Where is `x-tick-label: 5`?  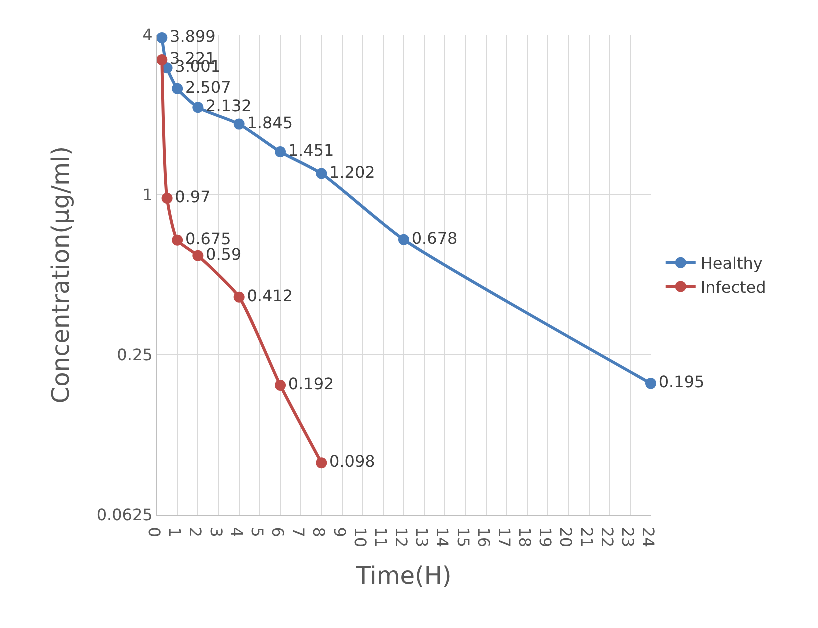
x-tick-label: 5 is located at coordinates (257, 532).